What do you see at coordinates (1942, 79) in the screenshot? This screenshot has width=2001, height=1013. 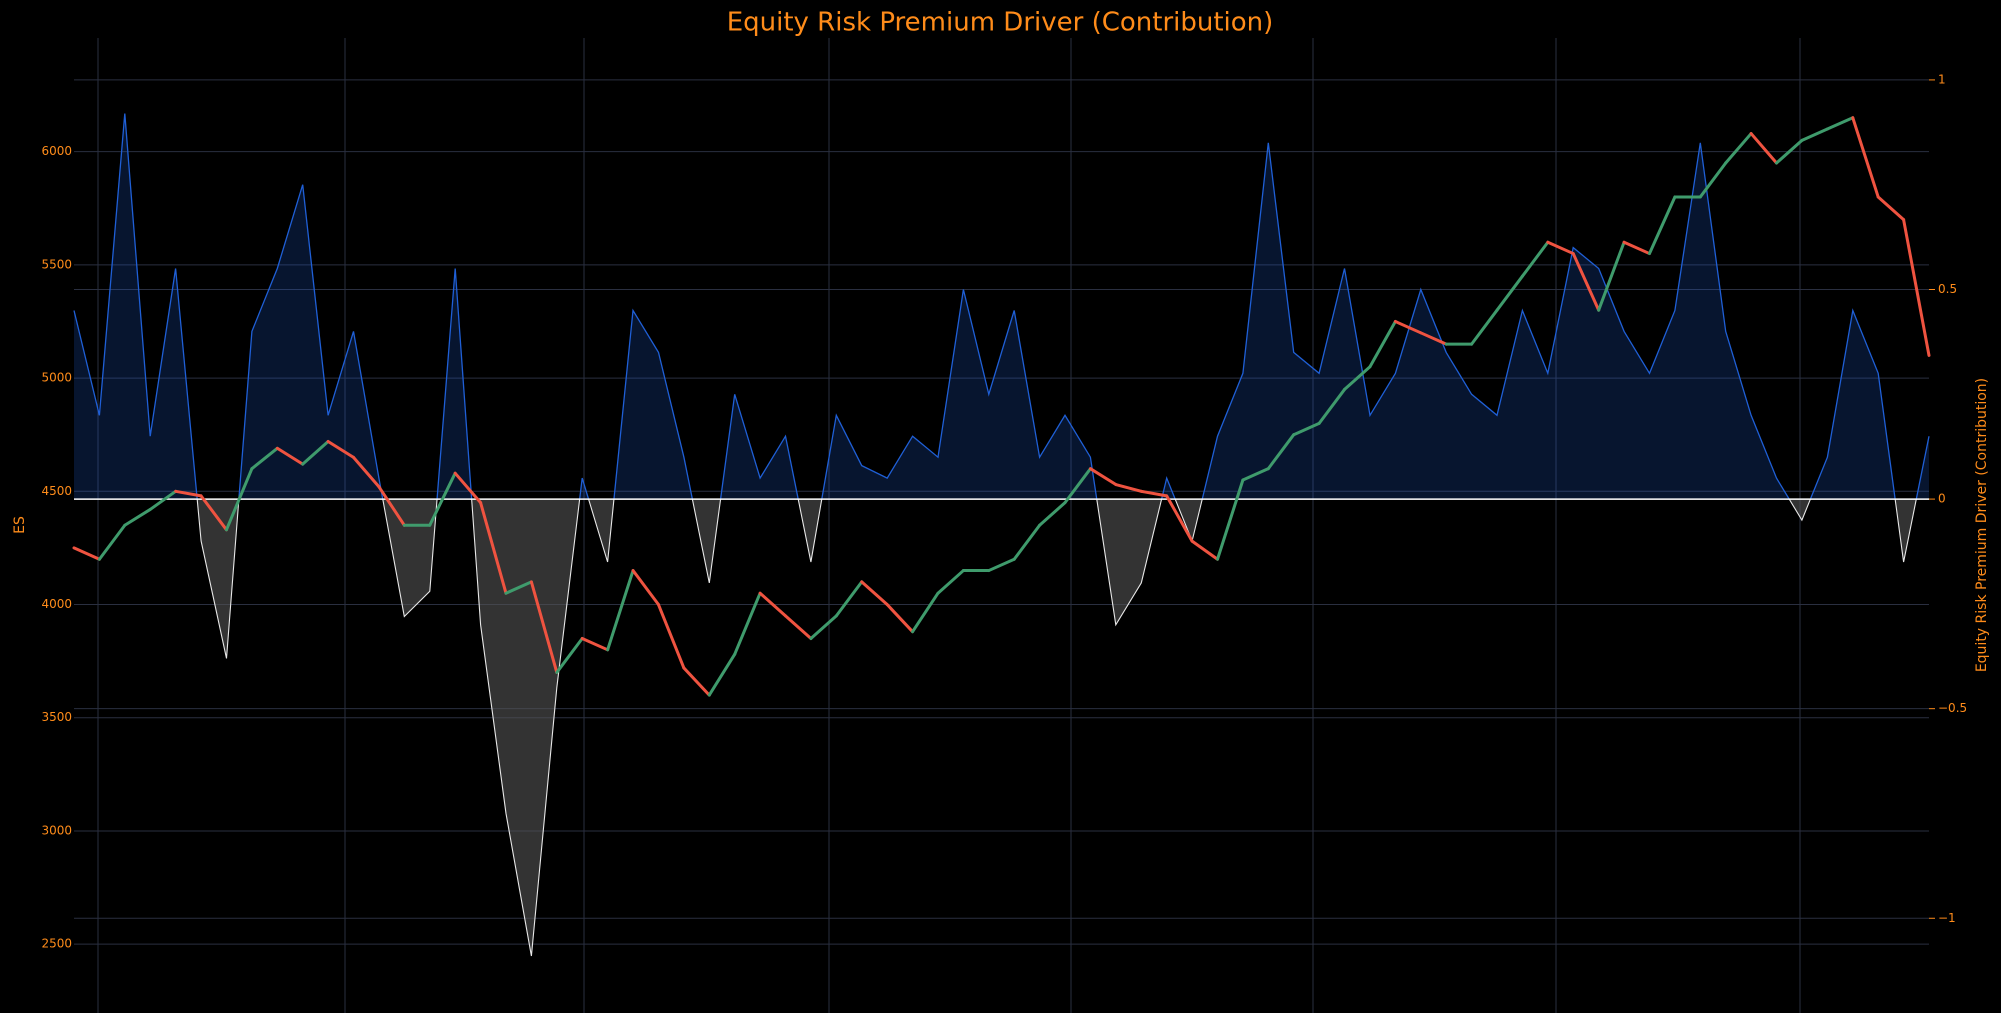 I see `y2-tick-label: 1` at bounding box center [1942, 79].